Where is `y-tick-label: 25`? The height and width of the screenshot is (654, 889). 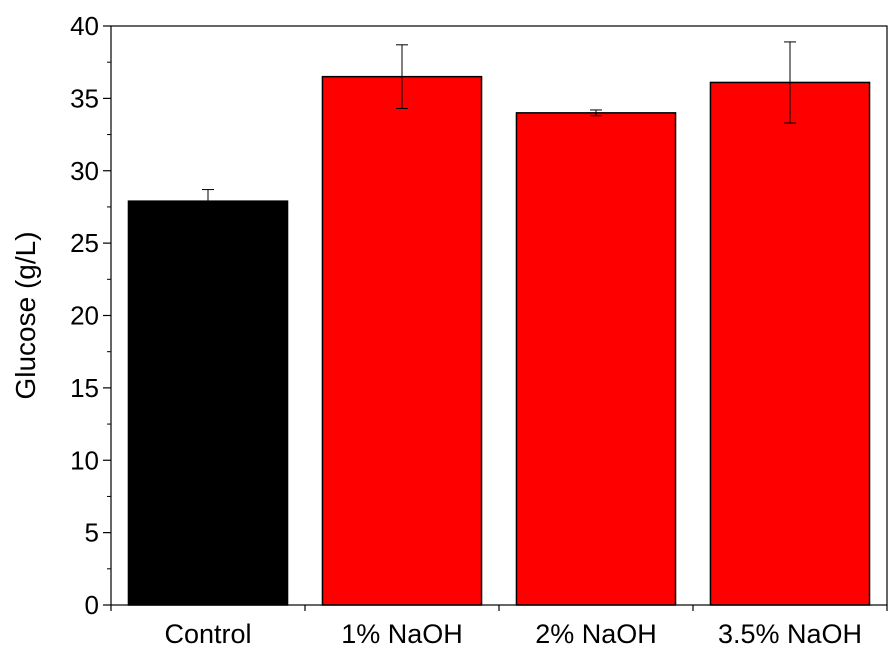
y-tick-label: 25 is located at coordinates (84, 243).